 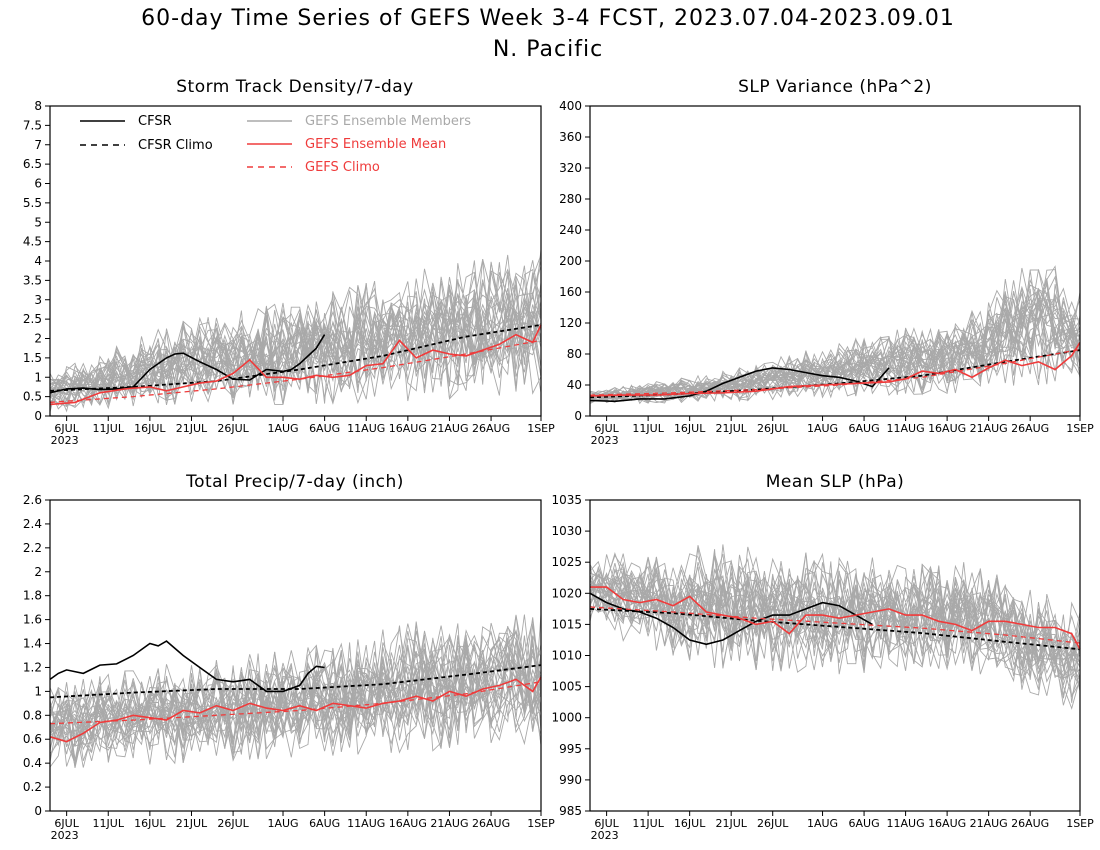 What do you see at coordinates (32, 715) in the screenshot?
I see `y-tick-label: 0.8` at bounding box center [32, 715].